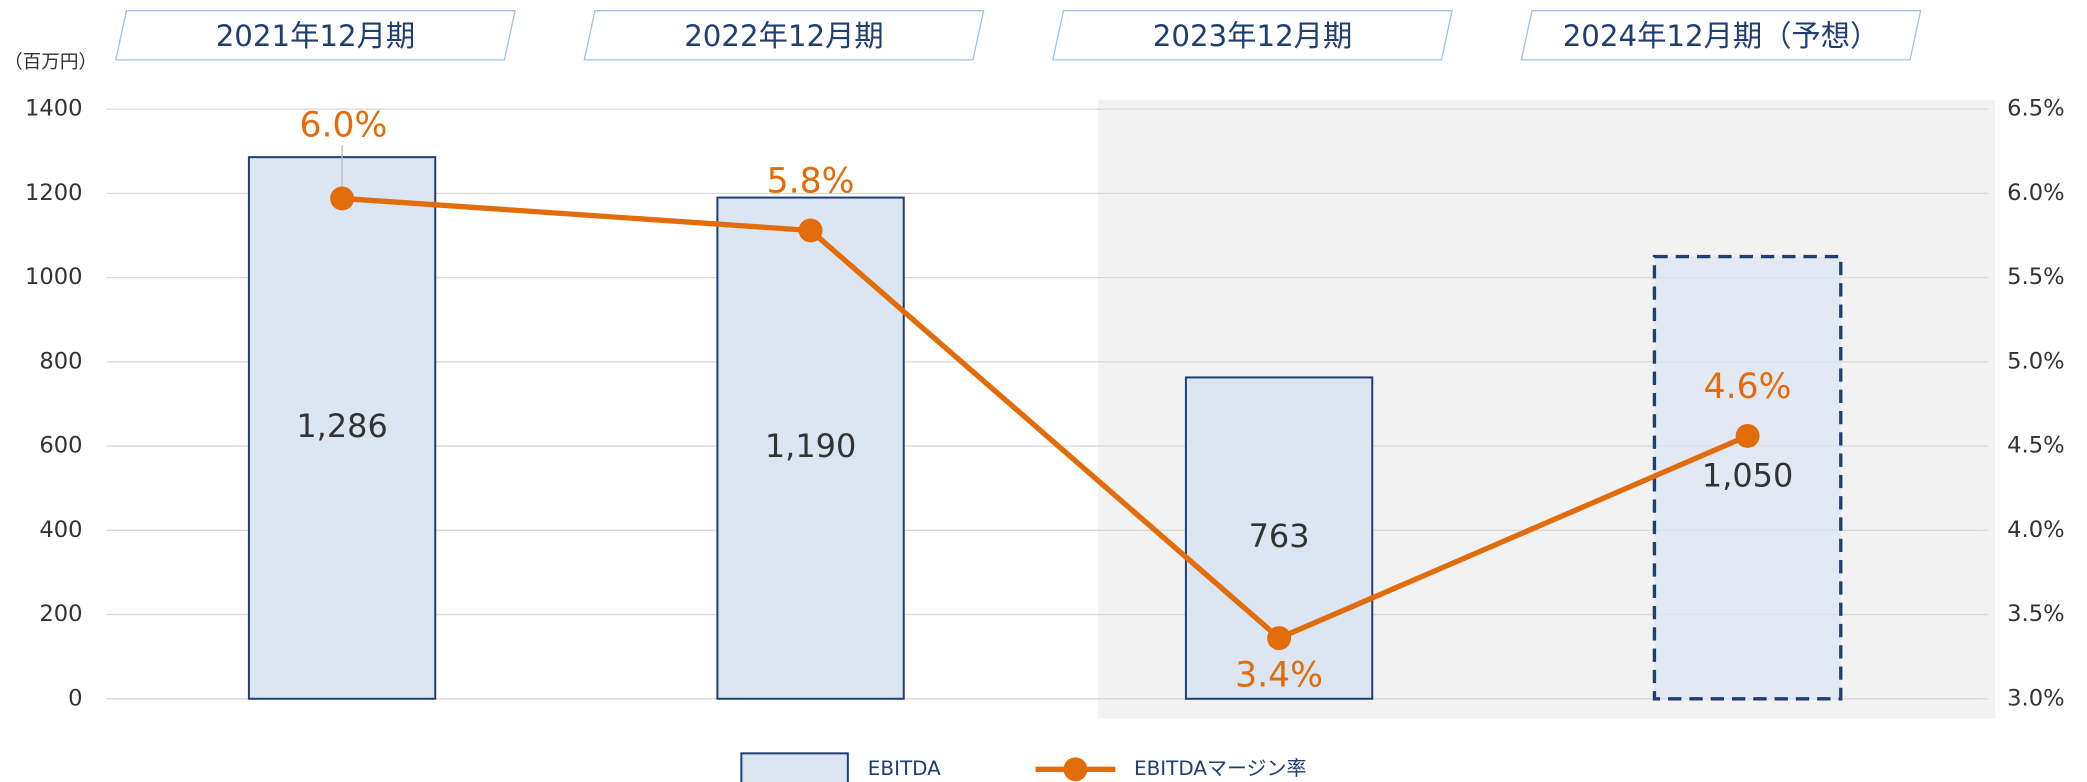  Describe the element at coordinates (54, 109) in the screenshot. I see `y-tick-label: 1400` at that location.